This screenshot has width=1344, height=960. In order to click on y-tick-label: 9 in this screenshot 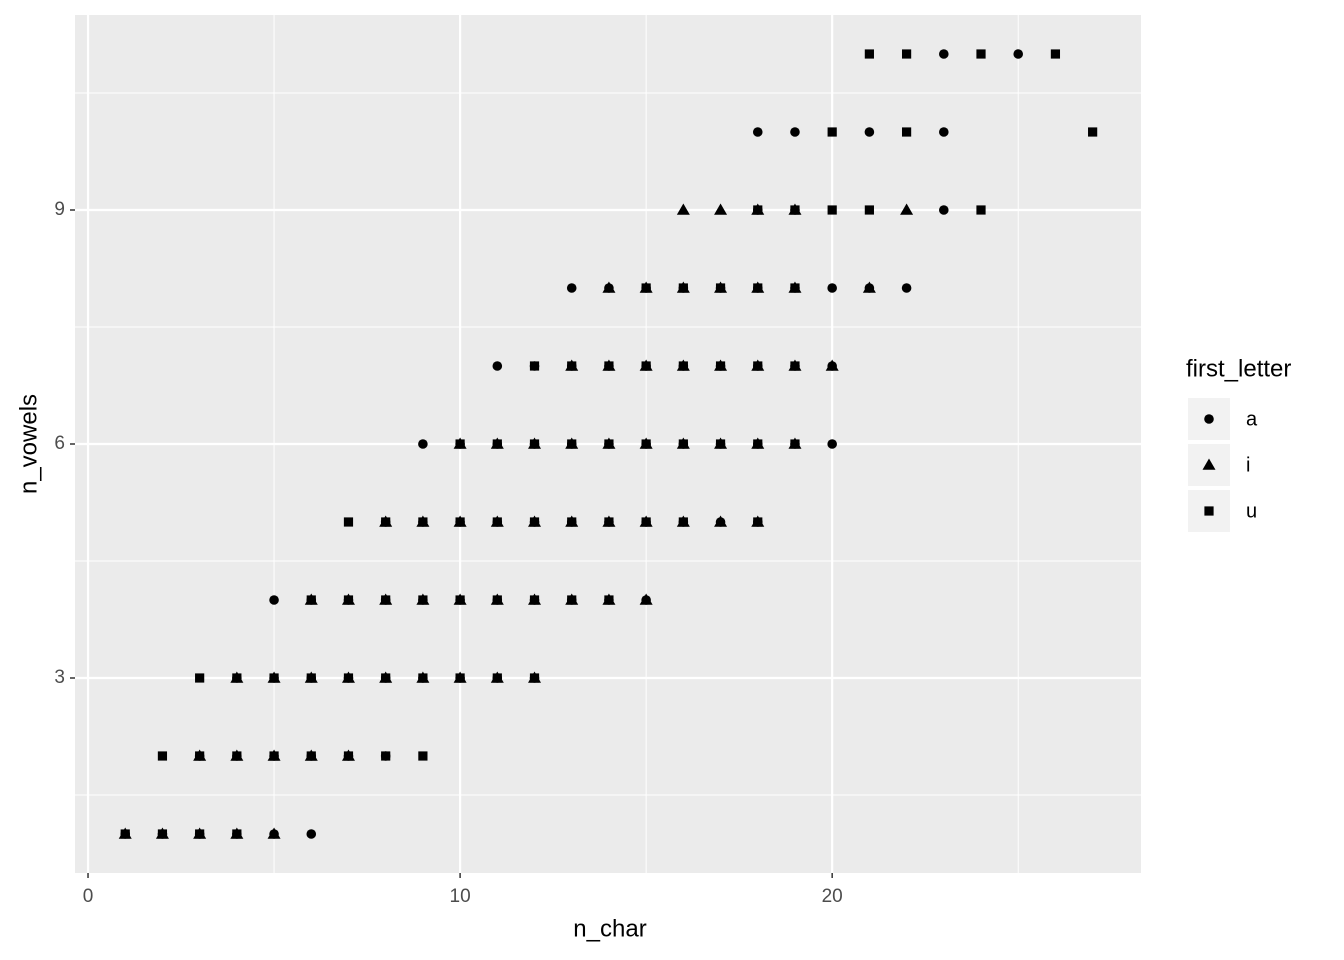, I will do `click(59, 209)`.